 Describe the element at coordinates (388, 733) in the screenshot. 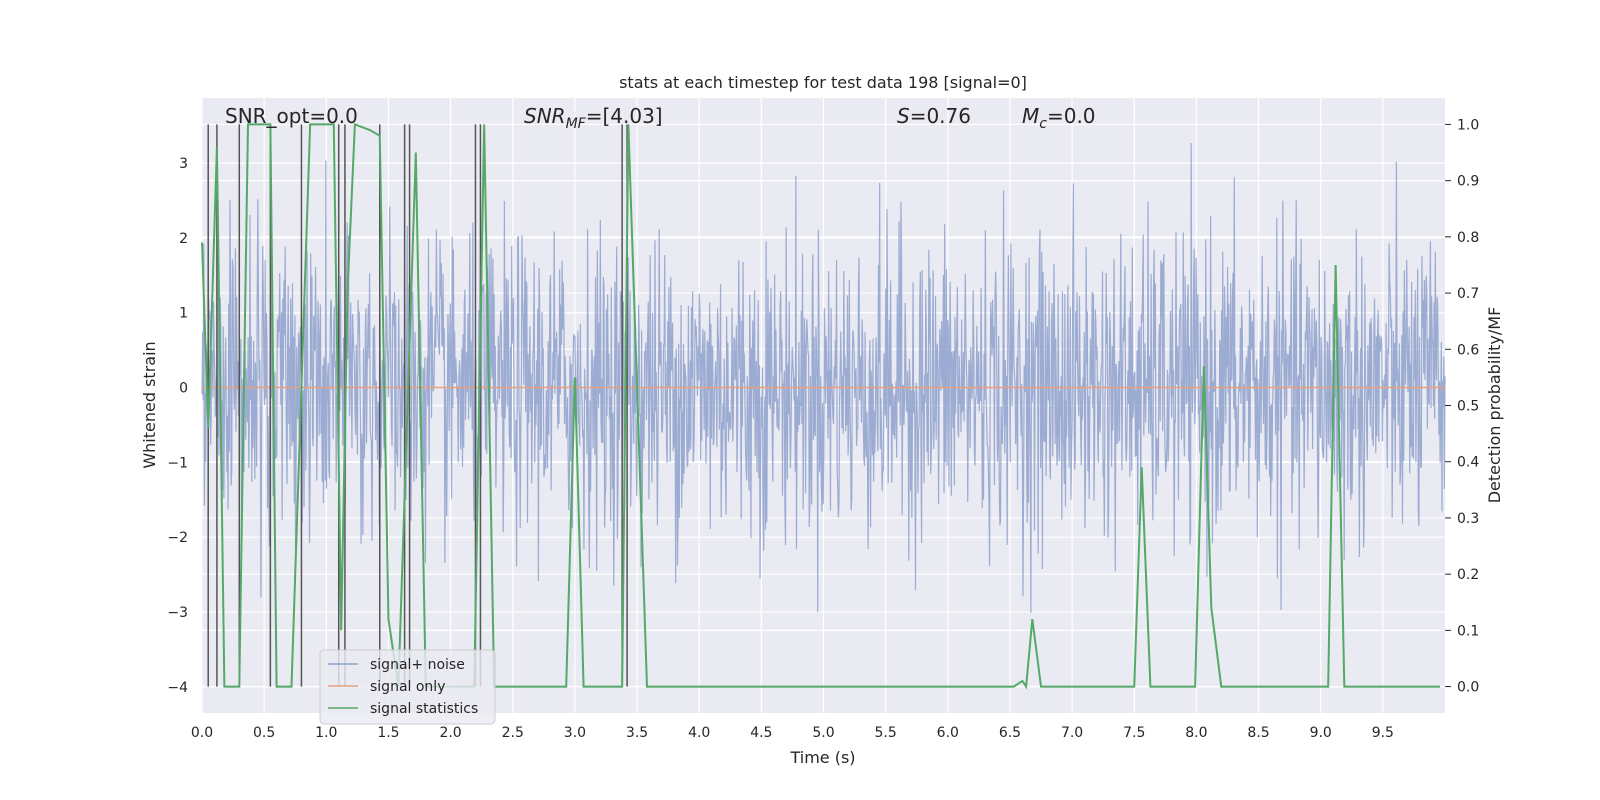

I see `x-tick-label: 1.5` at that location.